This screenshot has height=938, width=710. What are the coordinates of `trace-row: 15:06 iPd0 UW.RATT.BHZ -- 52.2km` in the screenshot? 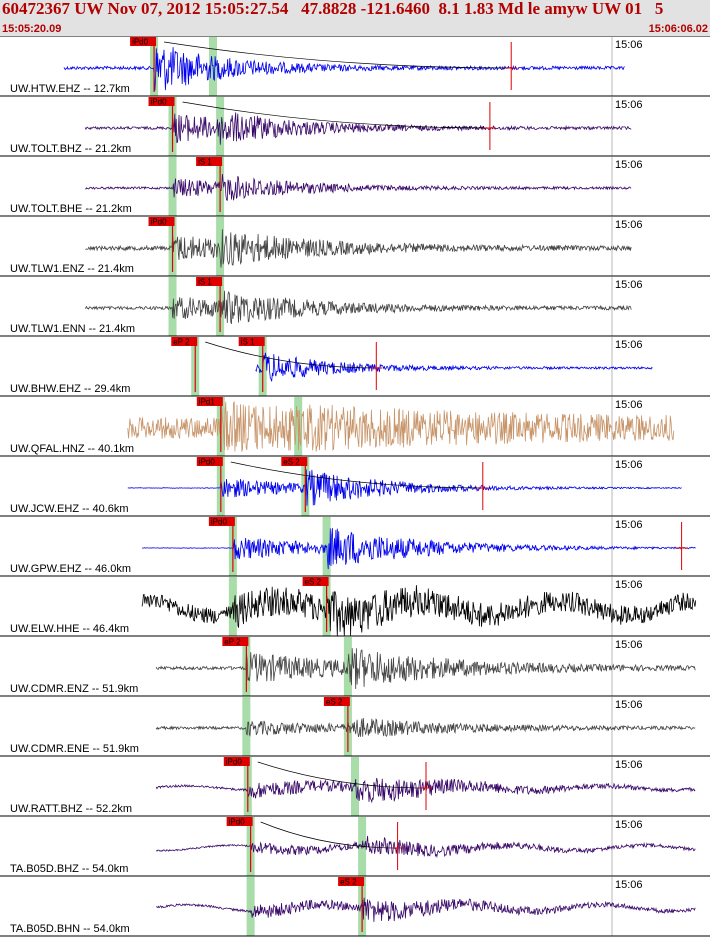 It's located at (355, 785).